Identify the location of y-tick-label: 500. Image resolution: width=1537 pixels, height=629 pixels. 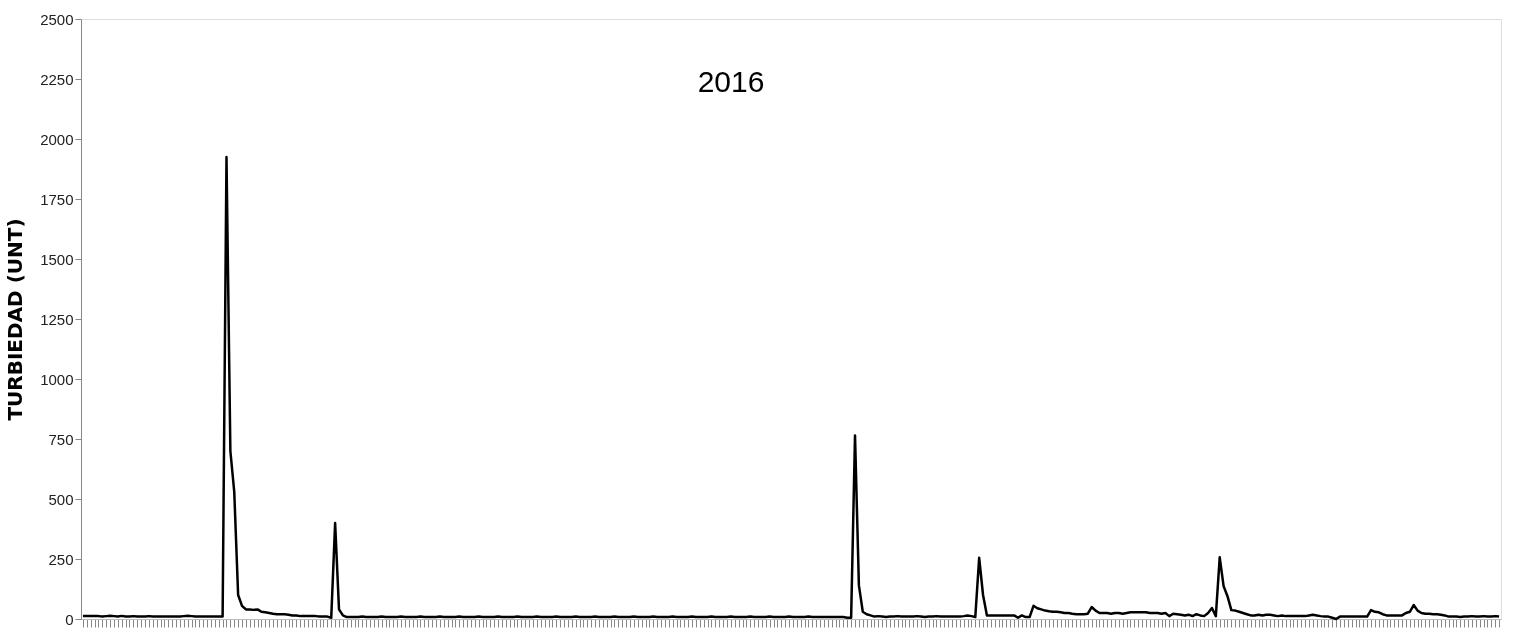
(61, 499).